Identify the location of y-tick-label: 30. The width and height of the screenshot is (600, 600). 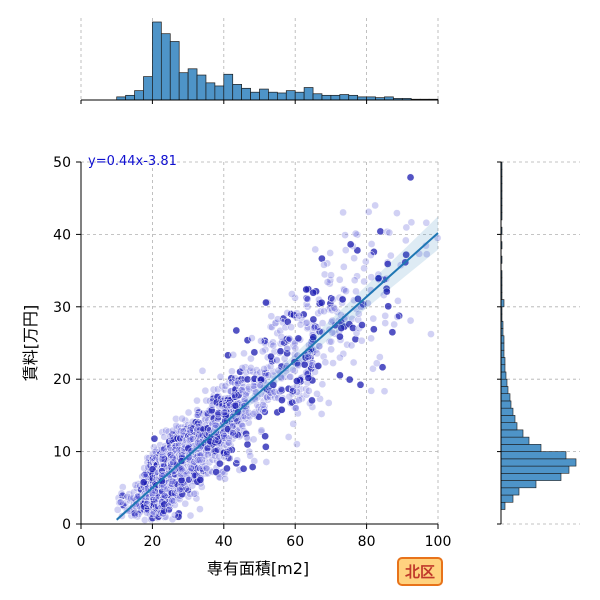
(62, 308).